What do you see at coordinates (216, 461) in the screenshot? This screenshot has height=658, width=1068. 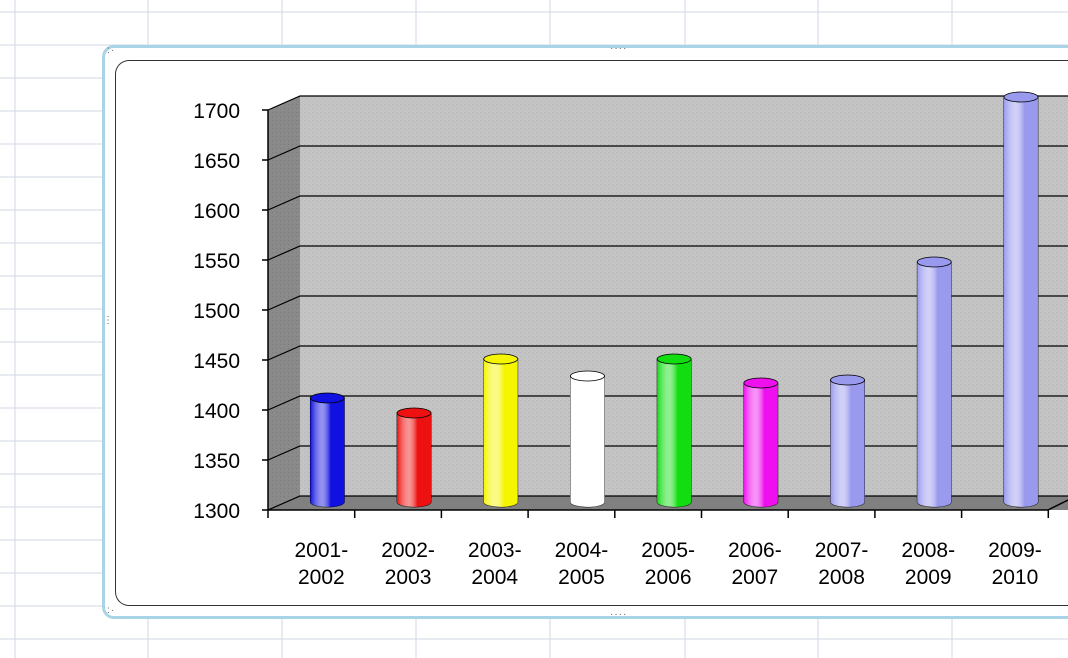 I see `y-tick-label: 1350` at bounding box center [216, 461].